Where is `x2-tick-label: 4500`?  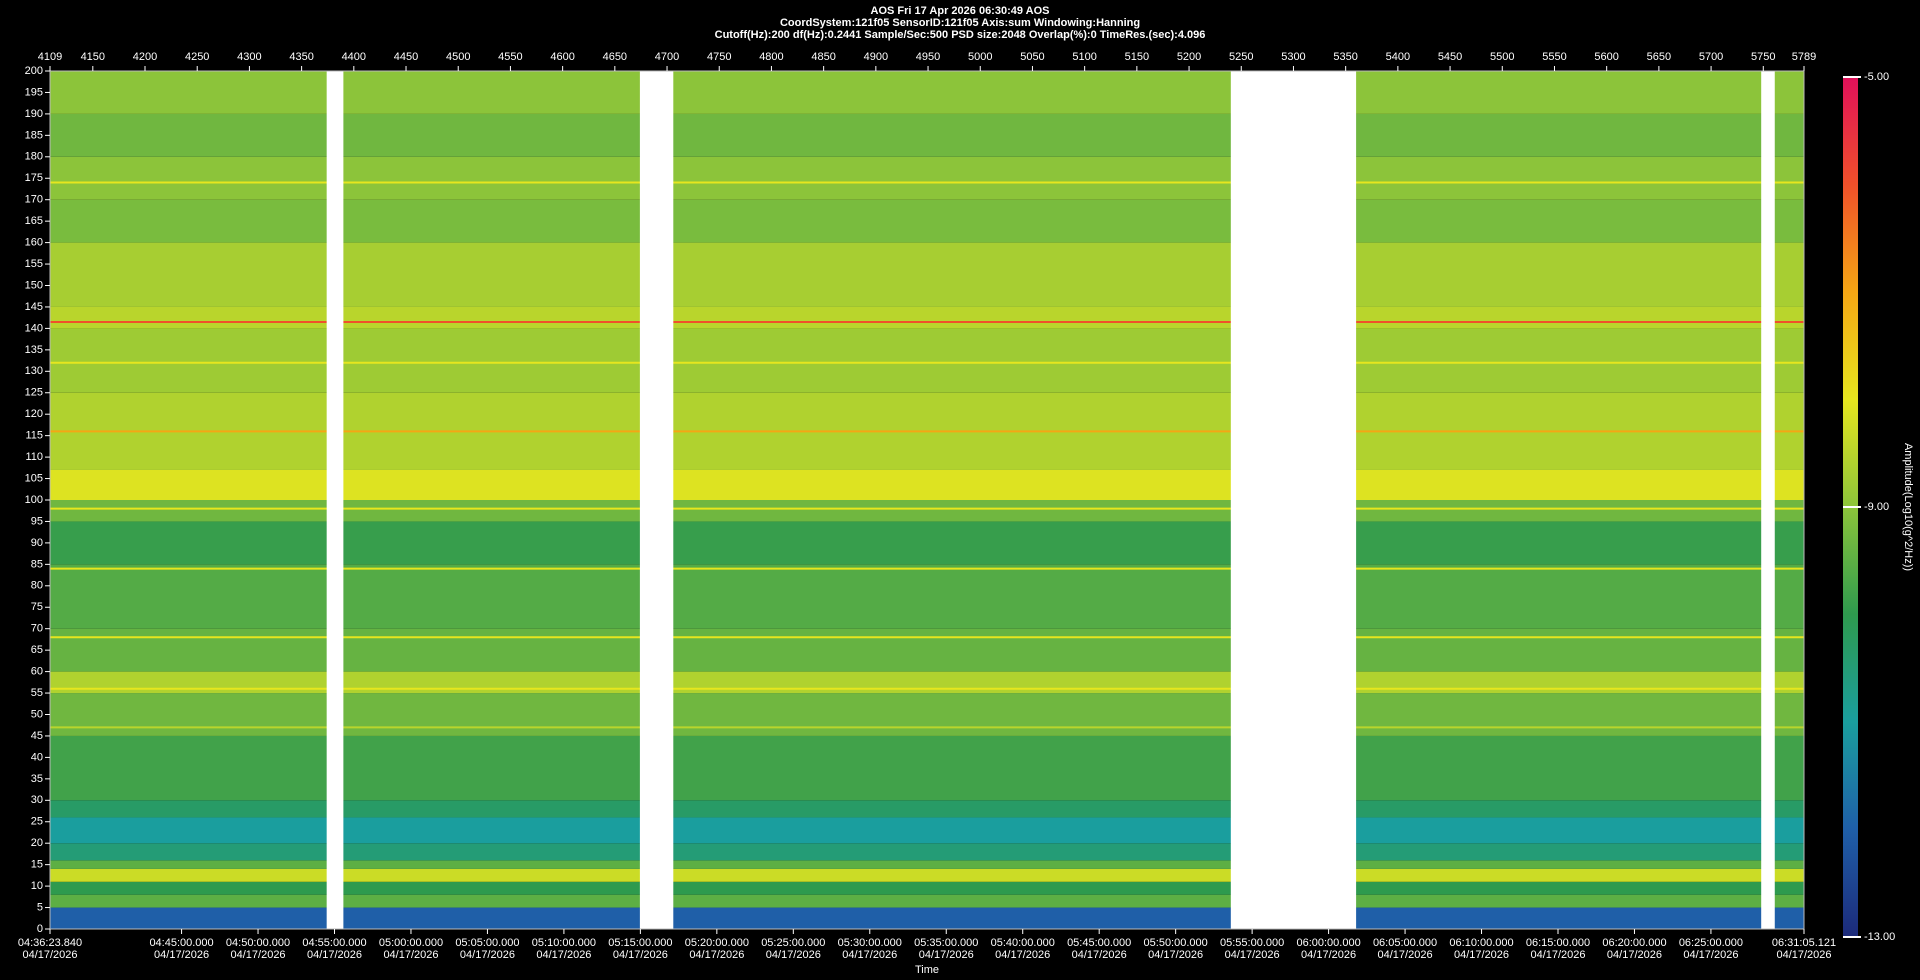 x2-tick-label: 4500 is located at coordinates (458, 57).